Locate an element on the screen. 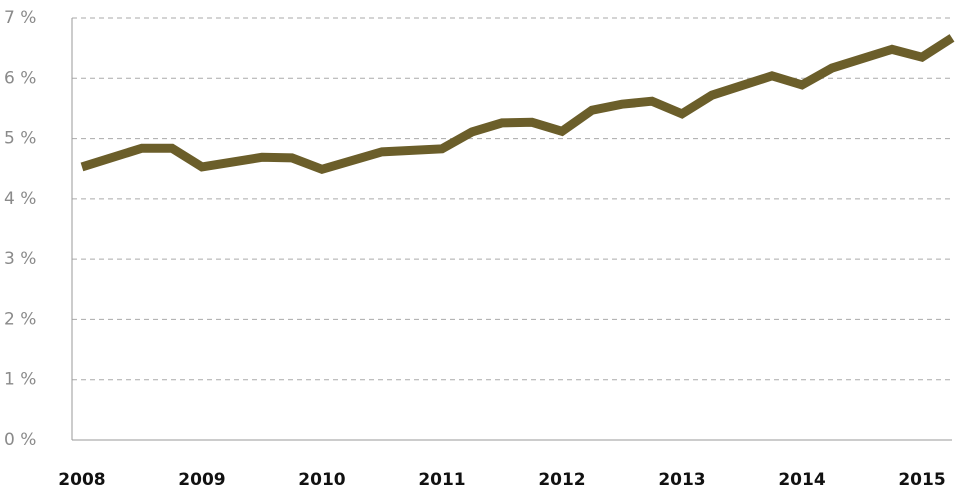 The height and width of the screenshot is (497, 956). y-tick-label: 5 % is located at coordinates (20, 139).